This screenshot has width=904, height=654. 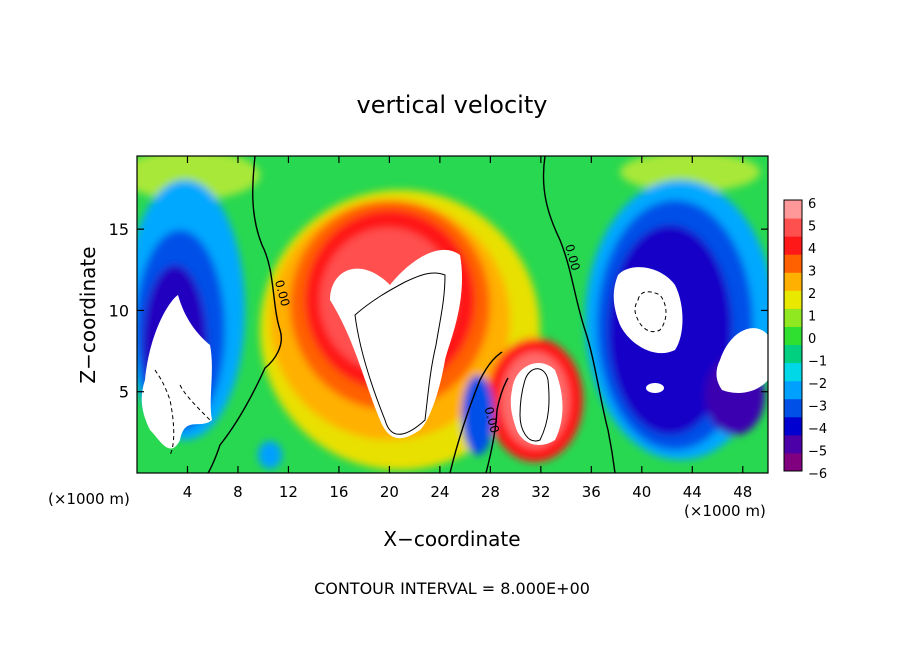 What do you see at coordinates (540, 492) in the screenshot?
I see `x-tick-label: 32` at bounding box center [540, 492].